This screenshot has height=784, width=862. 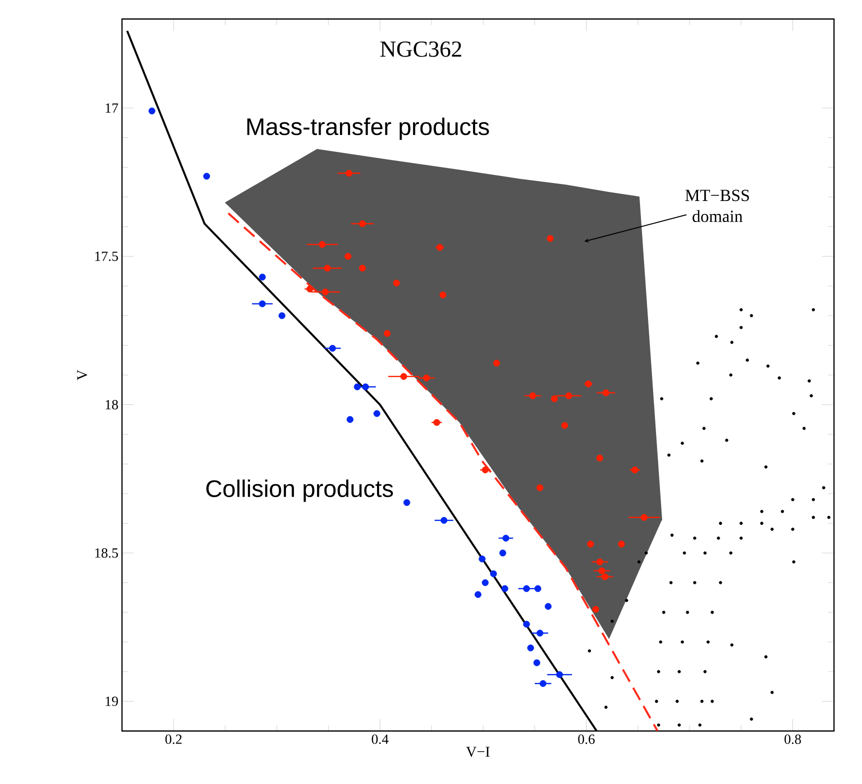 I want to click on y-tick-label: 18.5, so click(x=106, y=553).